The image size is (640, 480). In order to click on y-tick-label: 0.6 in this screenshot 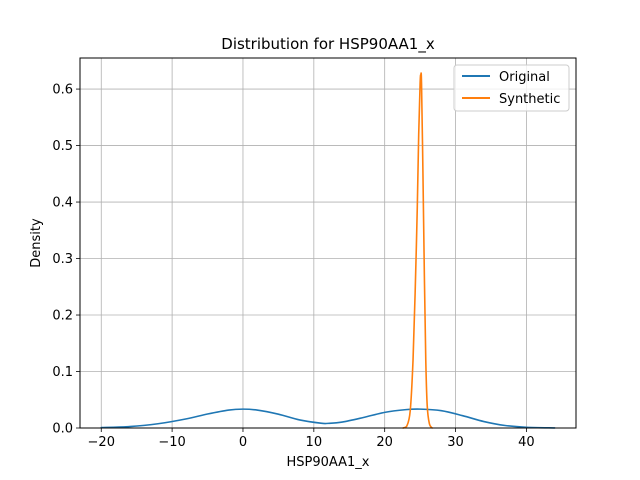, I will do `click(62, 90)`.